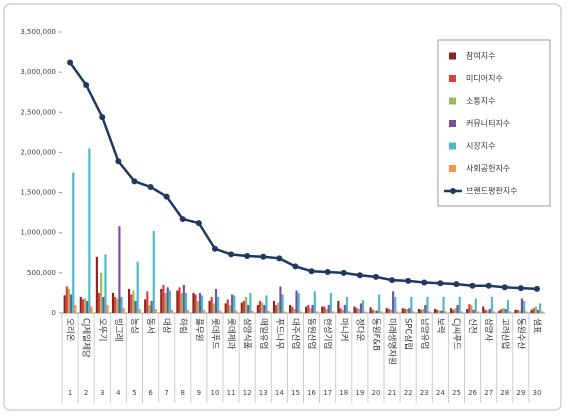 The height and width of the screenshot is (420, 567). What do you see at coordinates (453, 191) in the screenshot?
I see `legend-marker` at bounding box center [453, 191].